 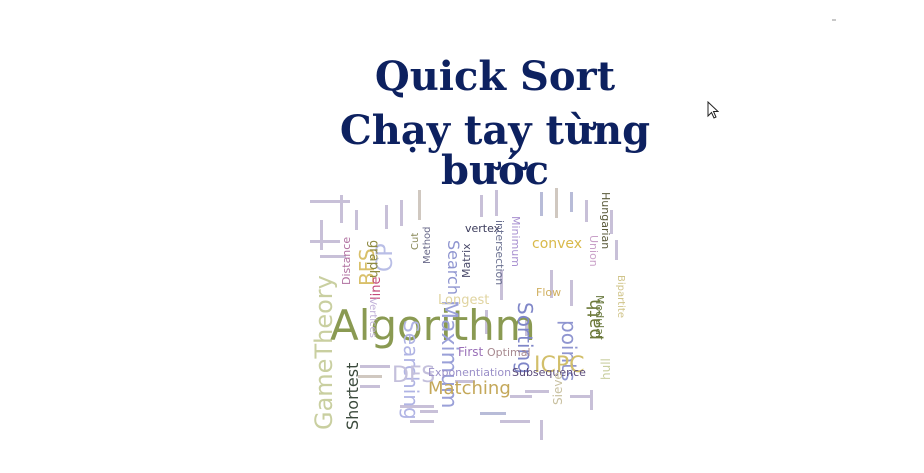 I want to click on wordcloud-word: Vertices, so click(x=372, y=318).